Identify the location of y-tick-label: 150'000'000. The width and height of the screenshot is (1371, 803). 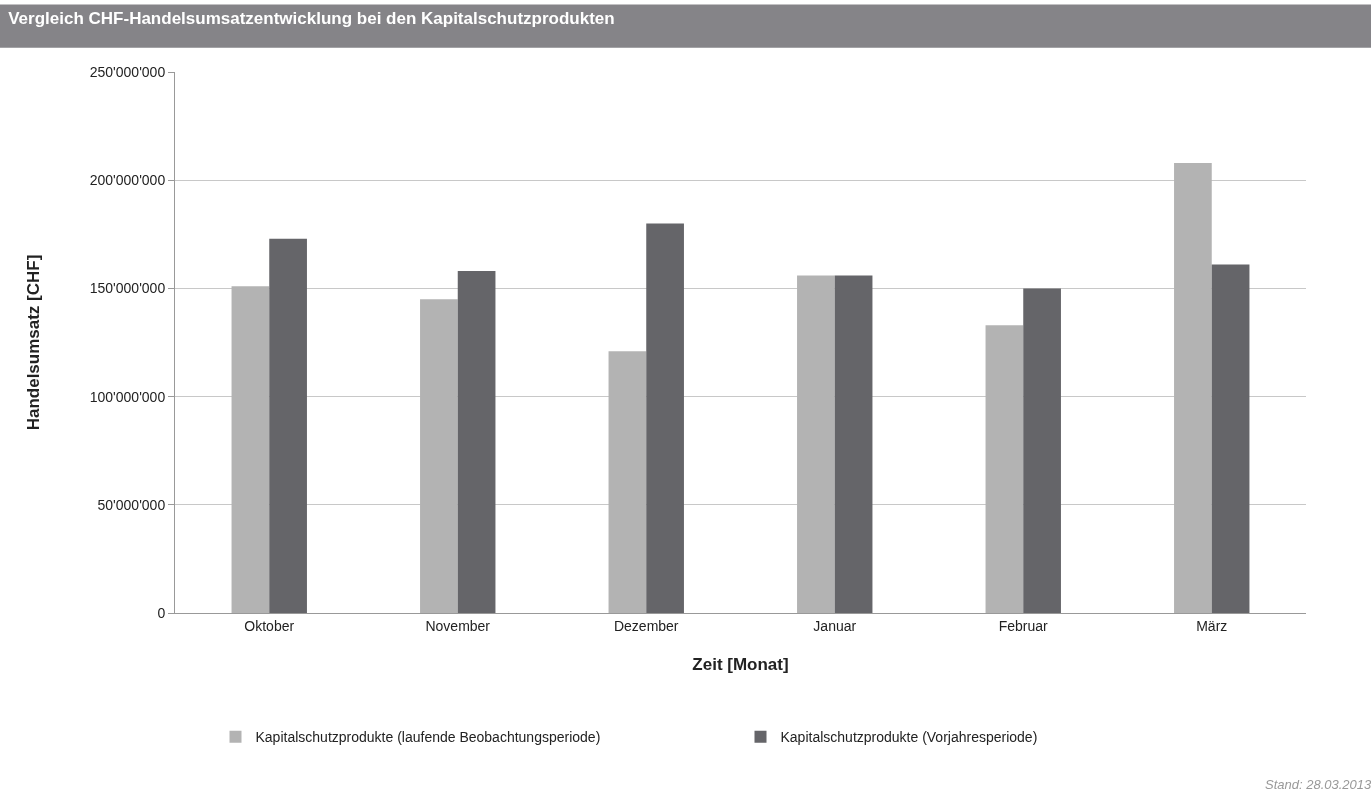
(127, 288).